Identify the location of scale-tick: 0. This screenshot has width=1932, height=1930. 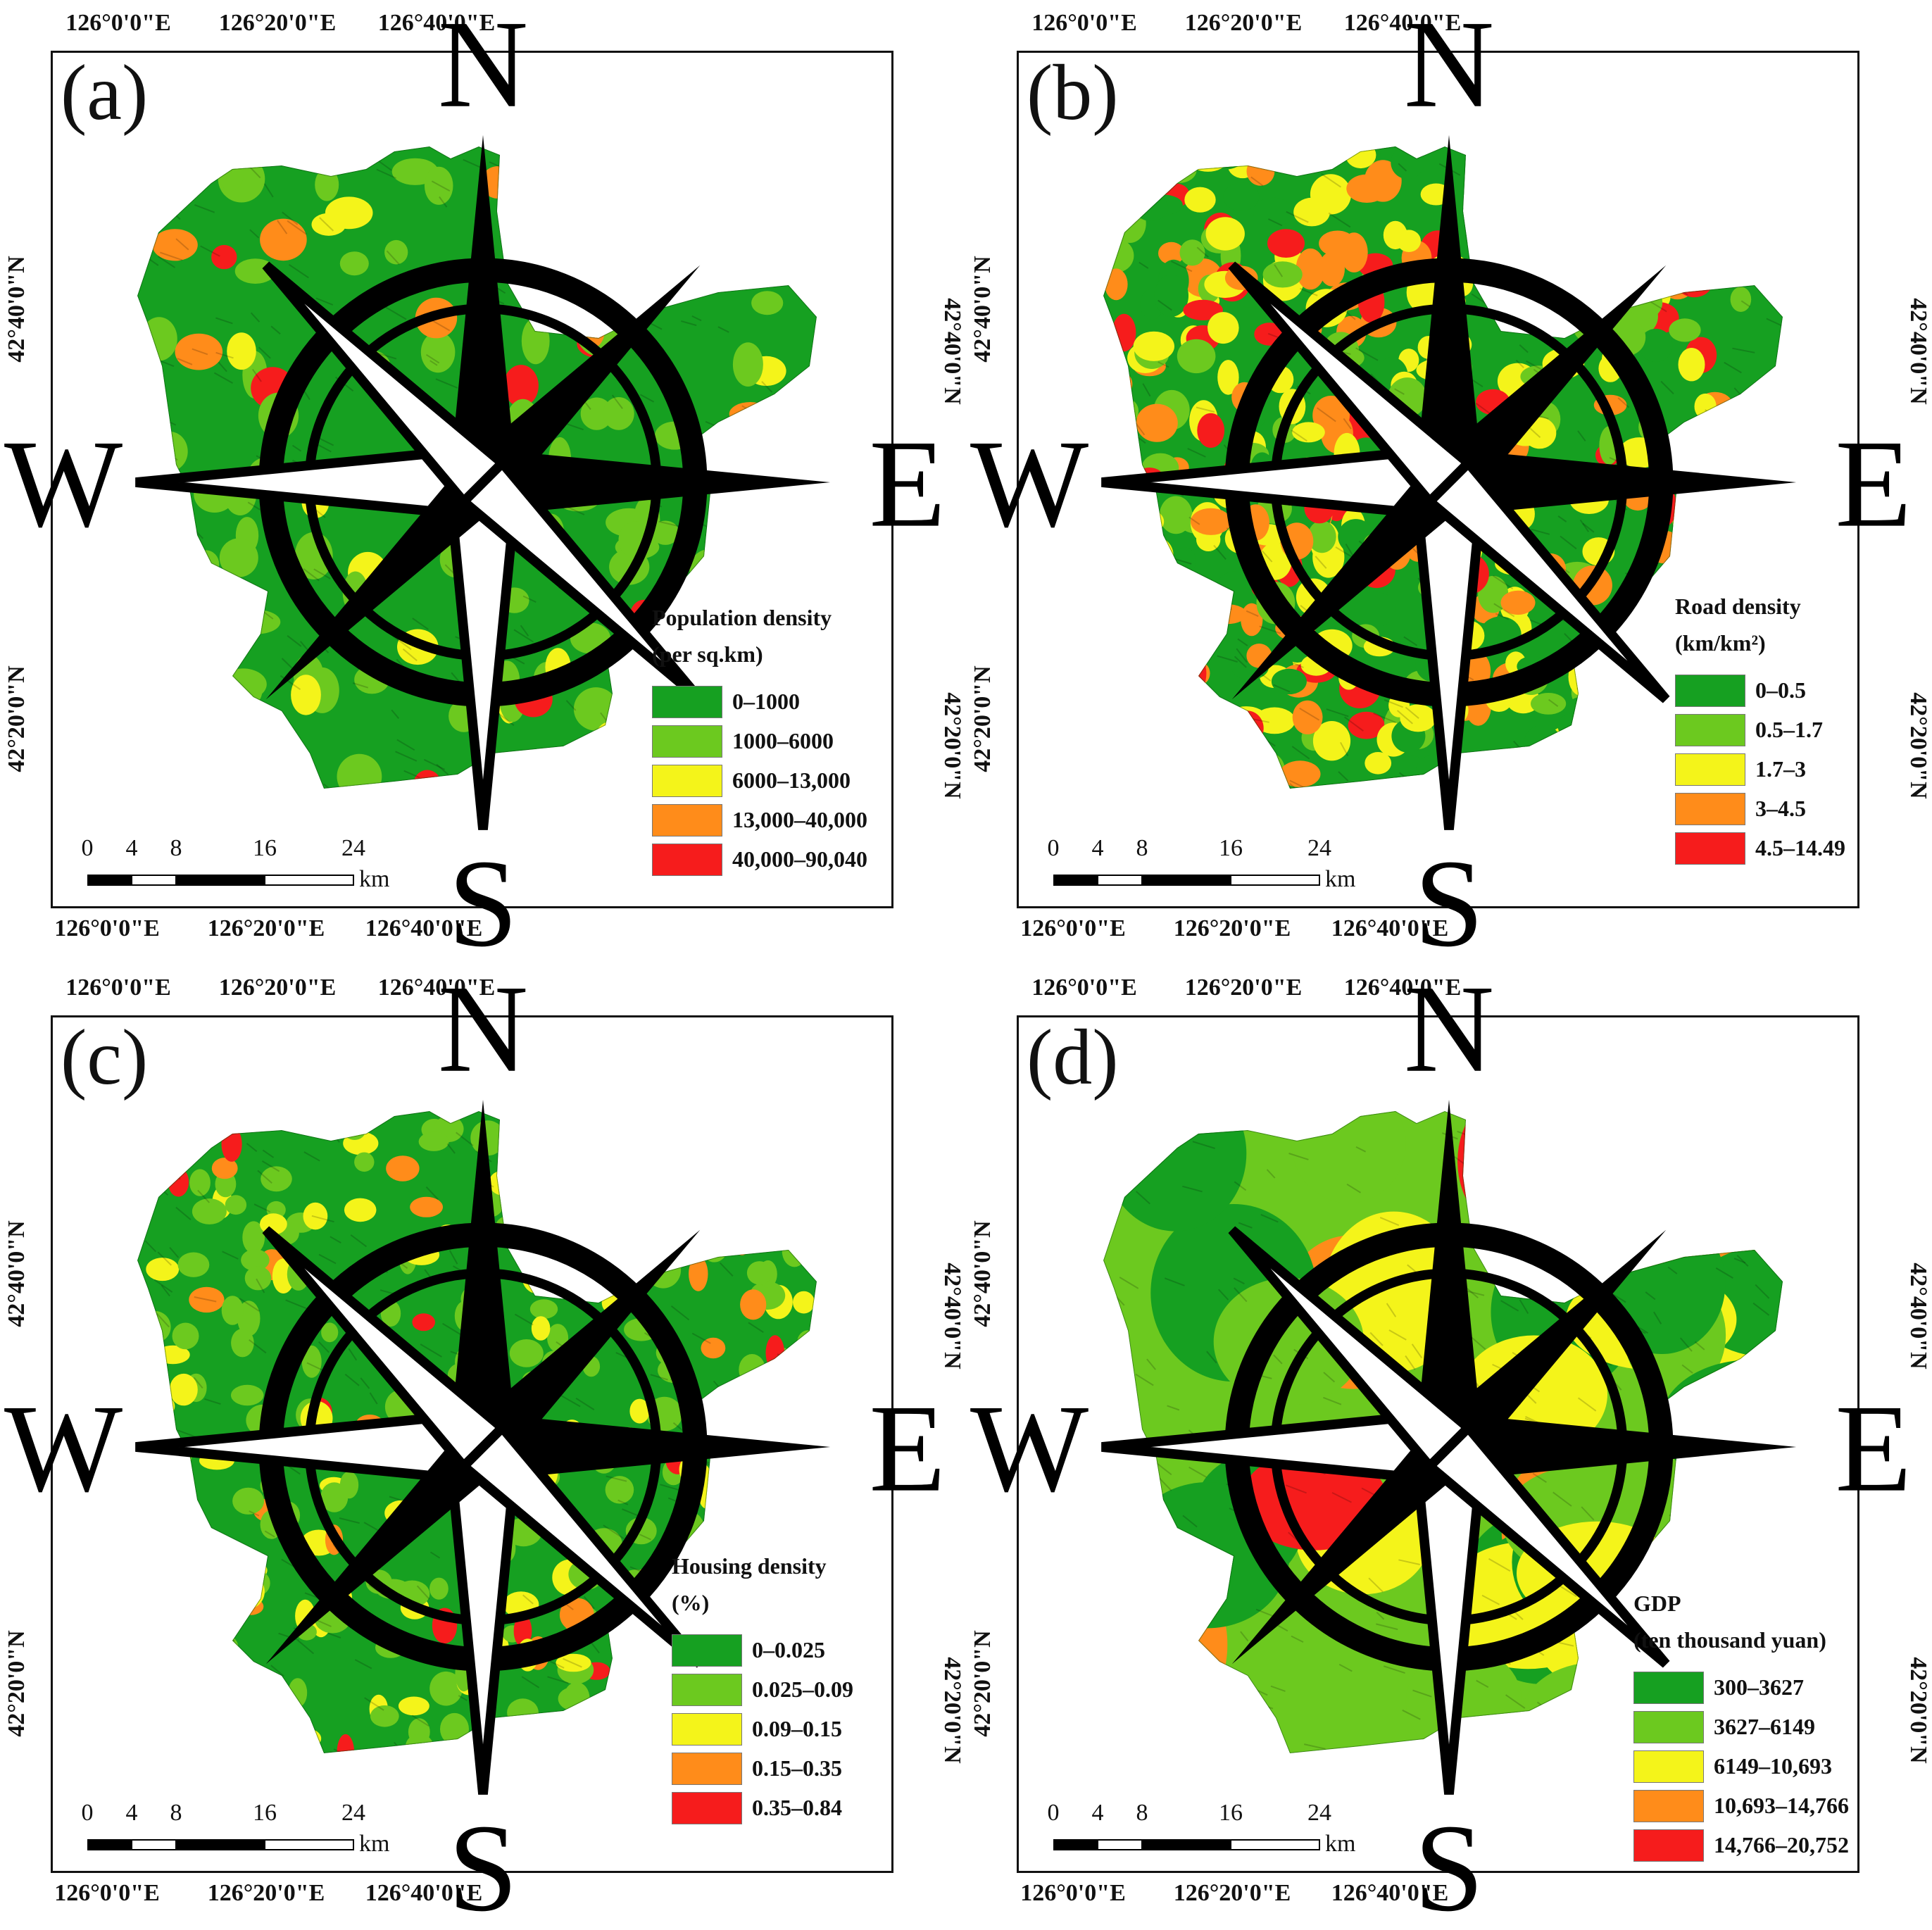
(1054, 1813).